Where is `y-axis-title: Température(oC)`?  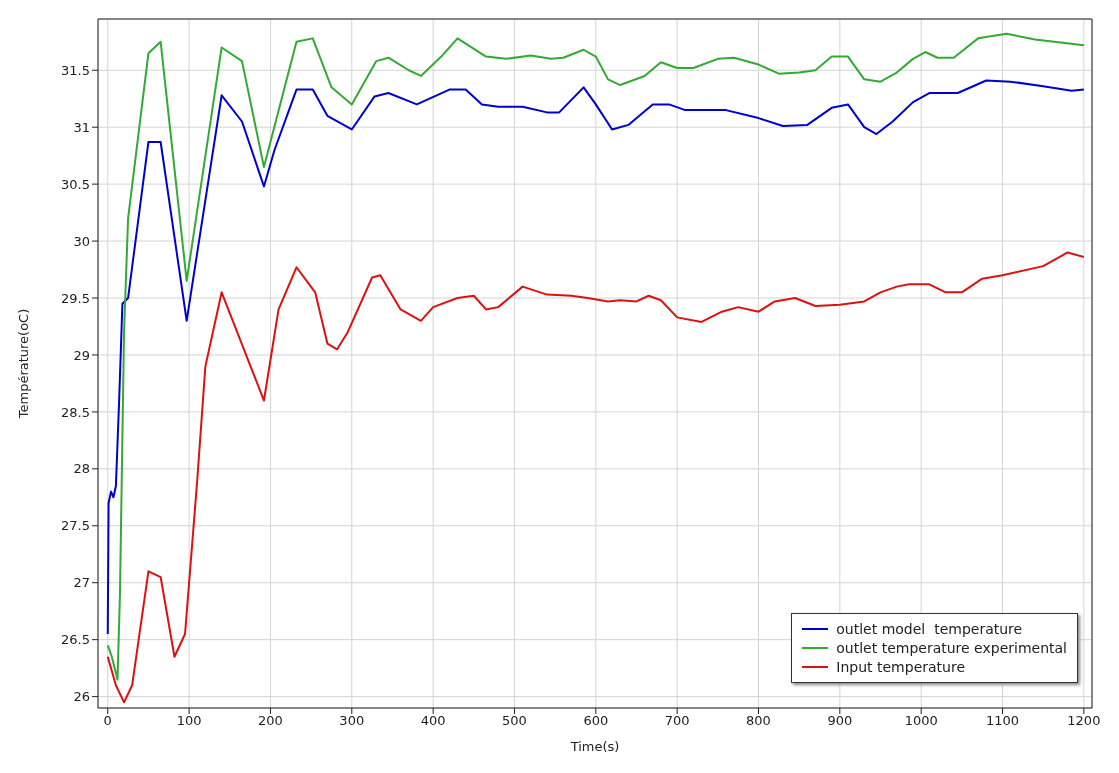
y-axis-title: Température(oC) is located at coordinates (23, 364).